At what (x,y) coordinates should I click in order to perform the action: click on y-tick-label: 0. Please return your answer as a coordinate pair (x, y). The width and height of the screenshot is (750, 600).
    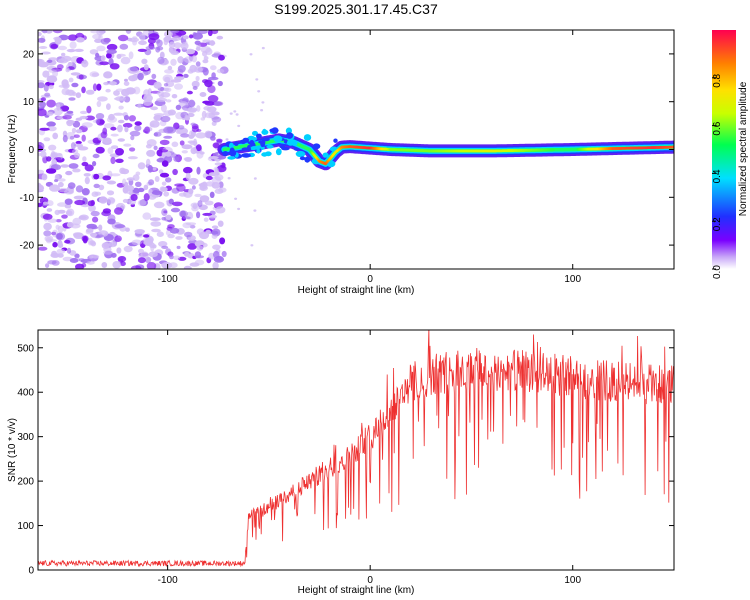
    Looking at the image, I should click on (31, 571).